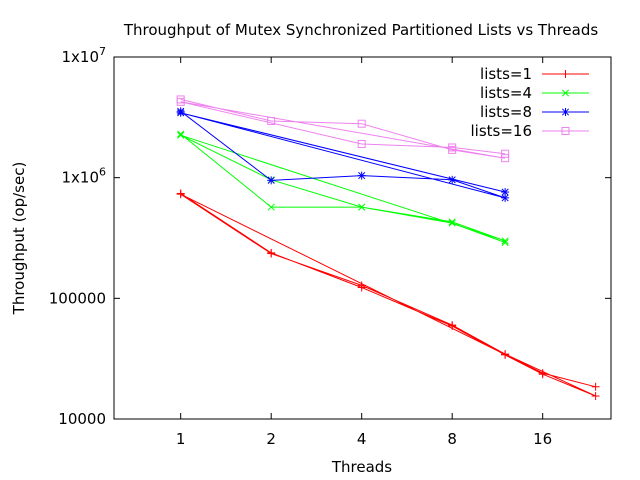  Describe the element at coordinates (534, 93) in the screenshot. I see `legend-item: lists=4` at that location.